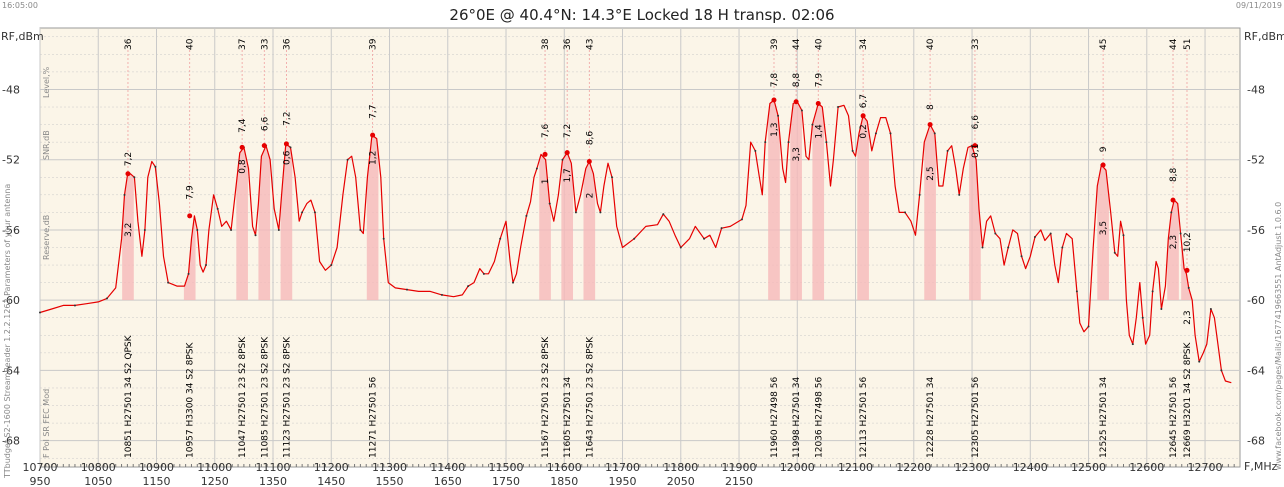  Describe the element at coordinates (11, 441) in the screenshot. I see `y-tick-label-left: -68` at that location.